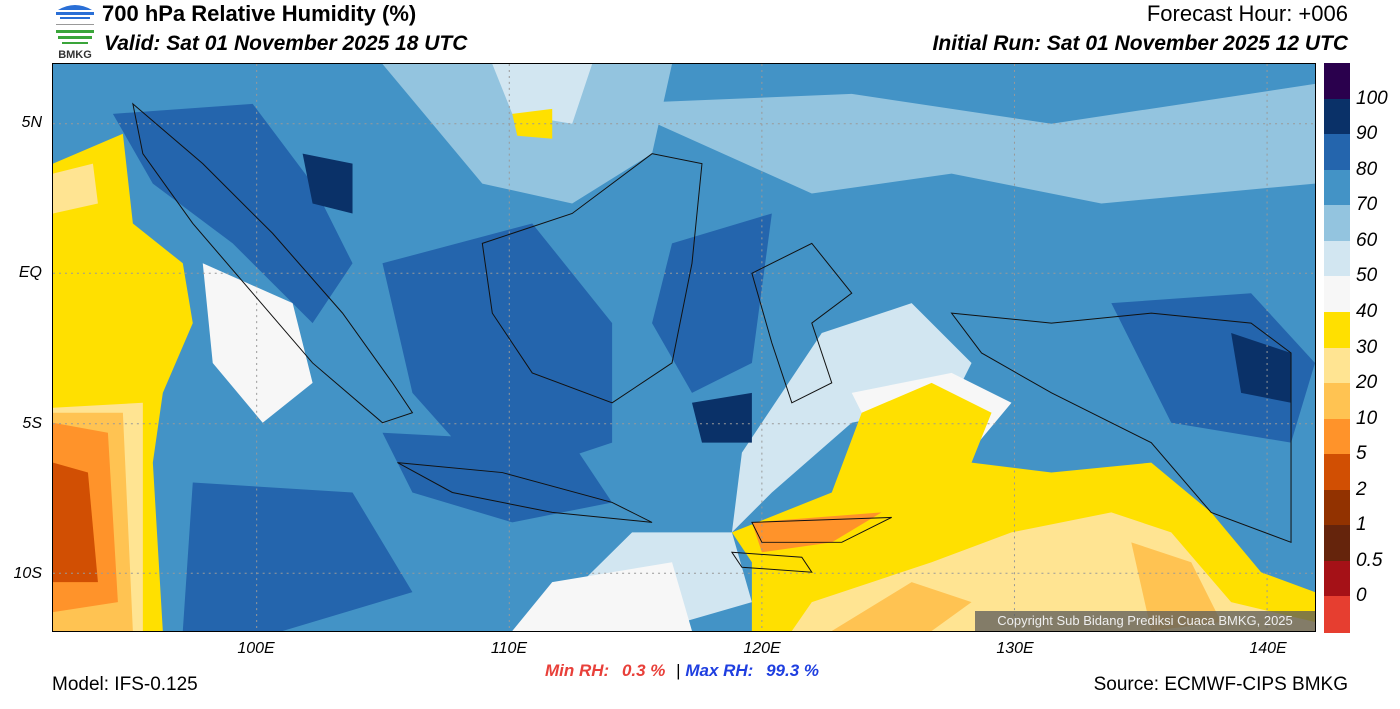  Describe the element at coordinates (1247, 13) in the screenshot. I see `forecast-hour: Forecast Hour: +006` at that location.